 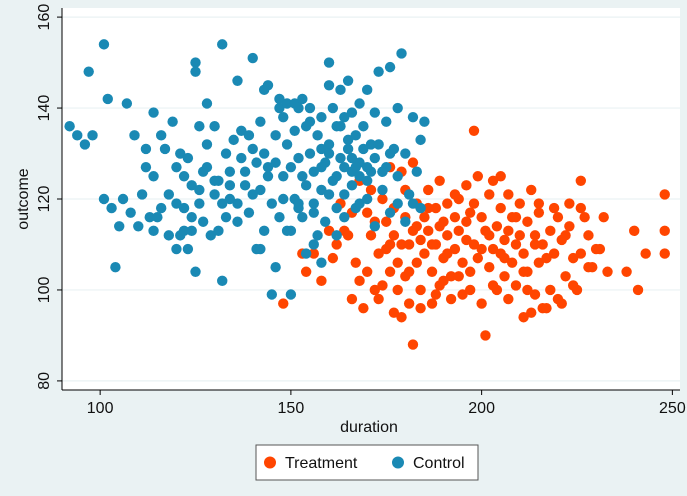 What do you see at coordinates (100, 408) in the screenshot?
I see `x-tick-label-100: 100` at bounding box center [100, 408].